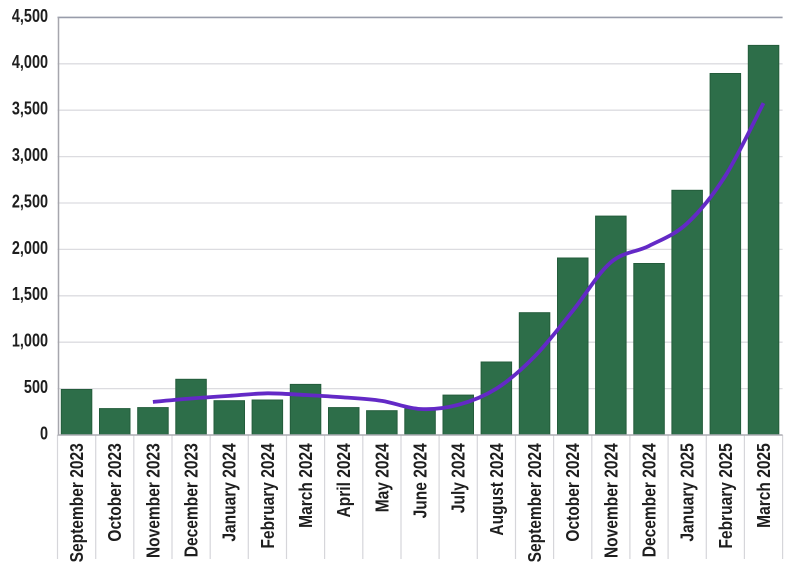  What do you see at coordinates (649, 500) in the screenshot?
I see `svg-text: December 2024` at bounding box center [649, 500].